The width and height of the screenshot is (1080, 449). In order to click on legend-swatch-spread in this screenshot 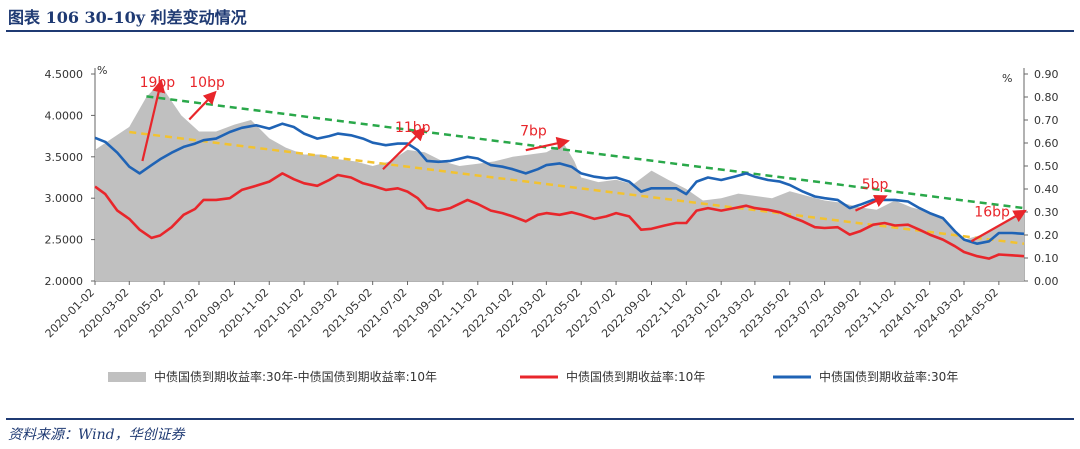, I will do `click(127, 377)`.